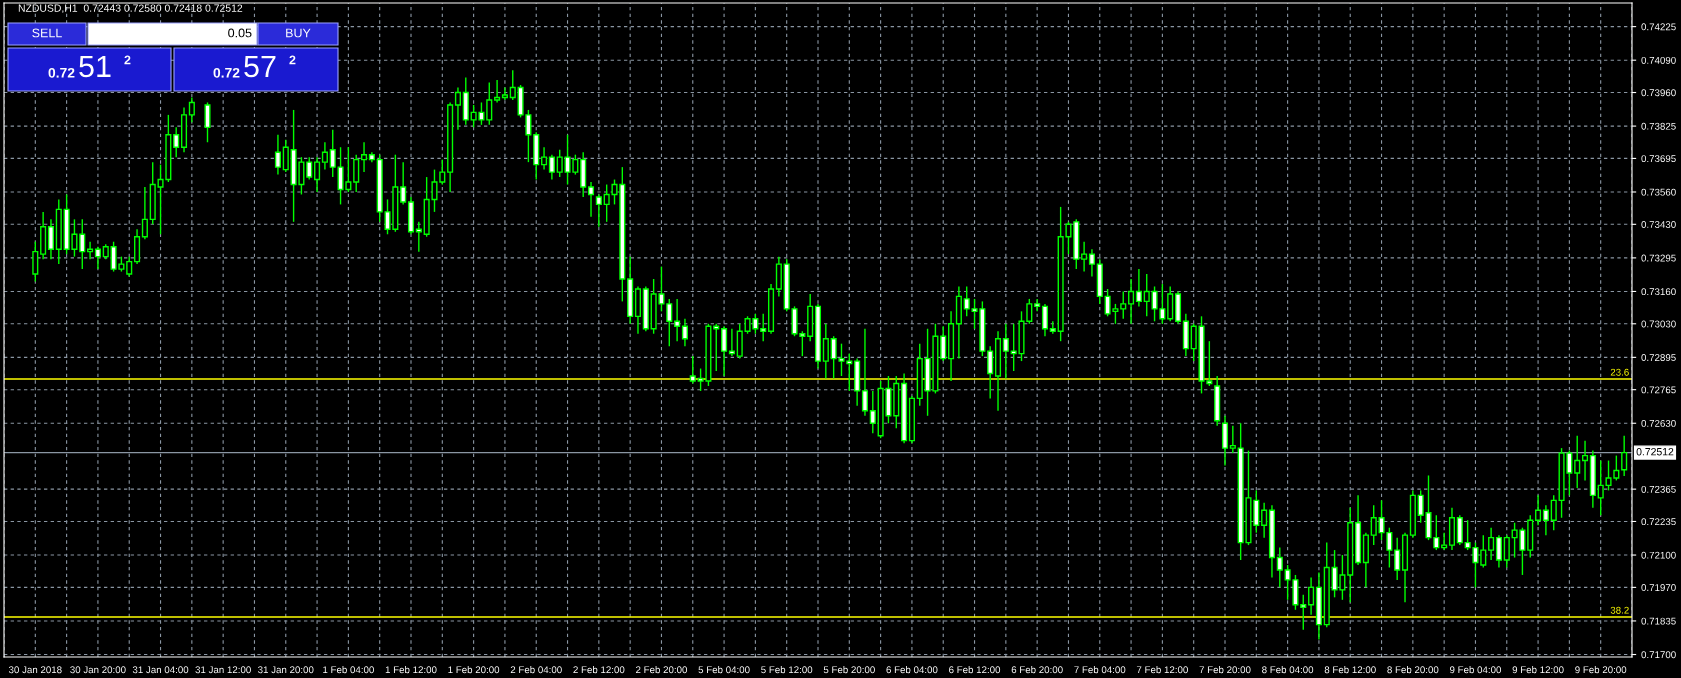 This screenshot has width=1681, height=678. What do you see at coordinates (411, 670) in the screenshot?
I see `x-tick-label: 1 Feb 12:00` at bounding box center [411, 670].